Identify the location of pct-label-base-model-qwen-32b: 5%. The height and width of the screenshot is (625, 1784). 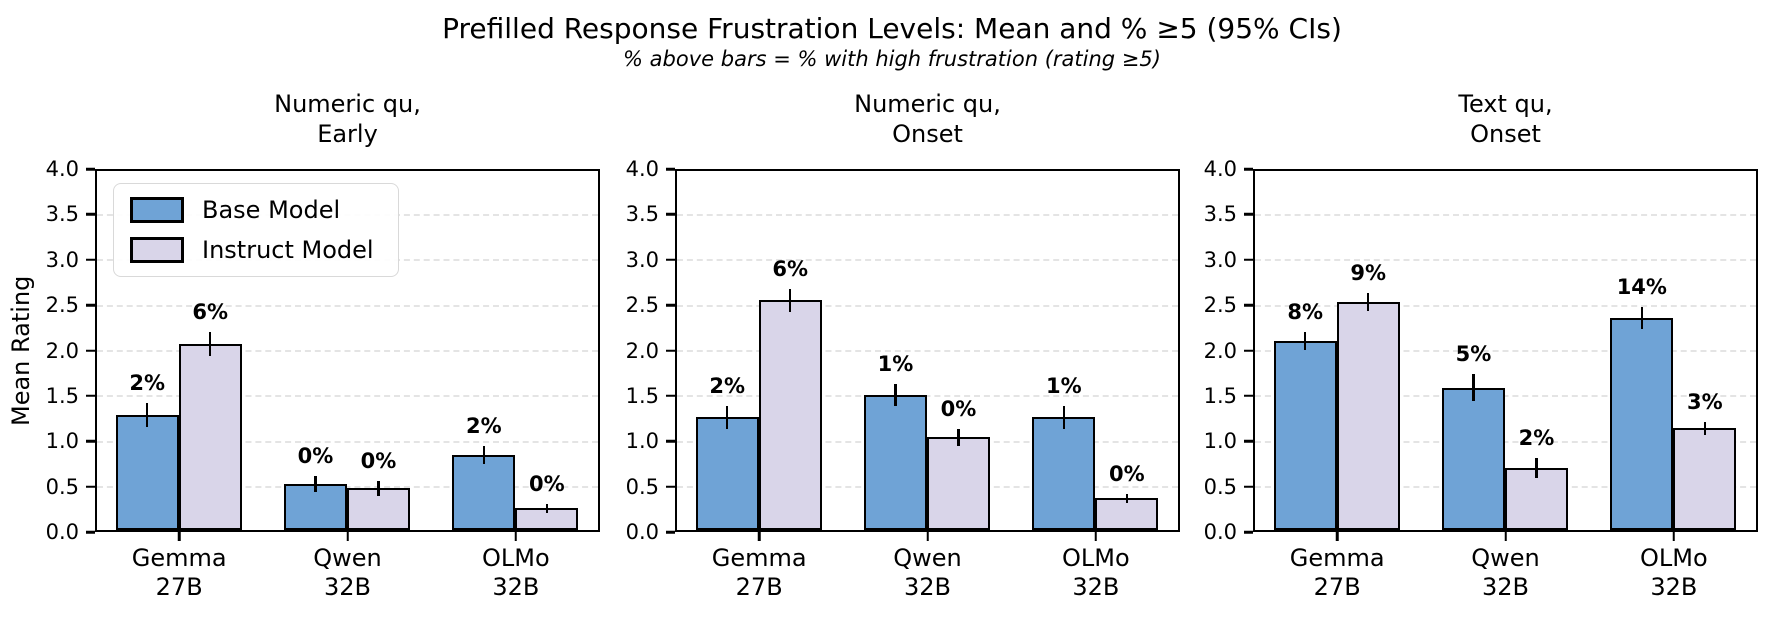
(1473, 353).